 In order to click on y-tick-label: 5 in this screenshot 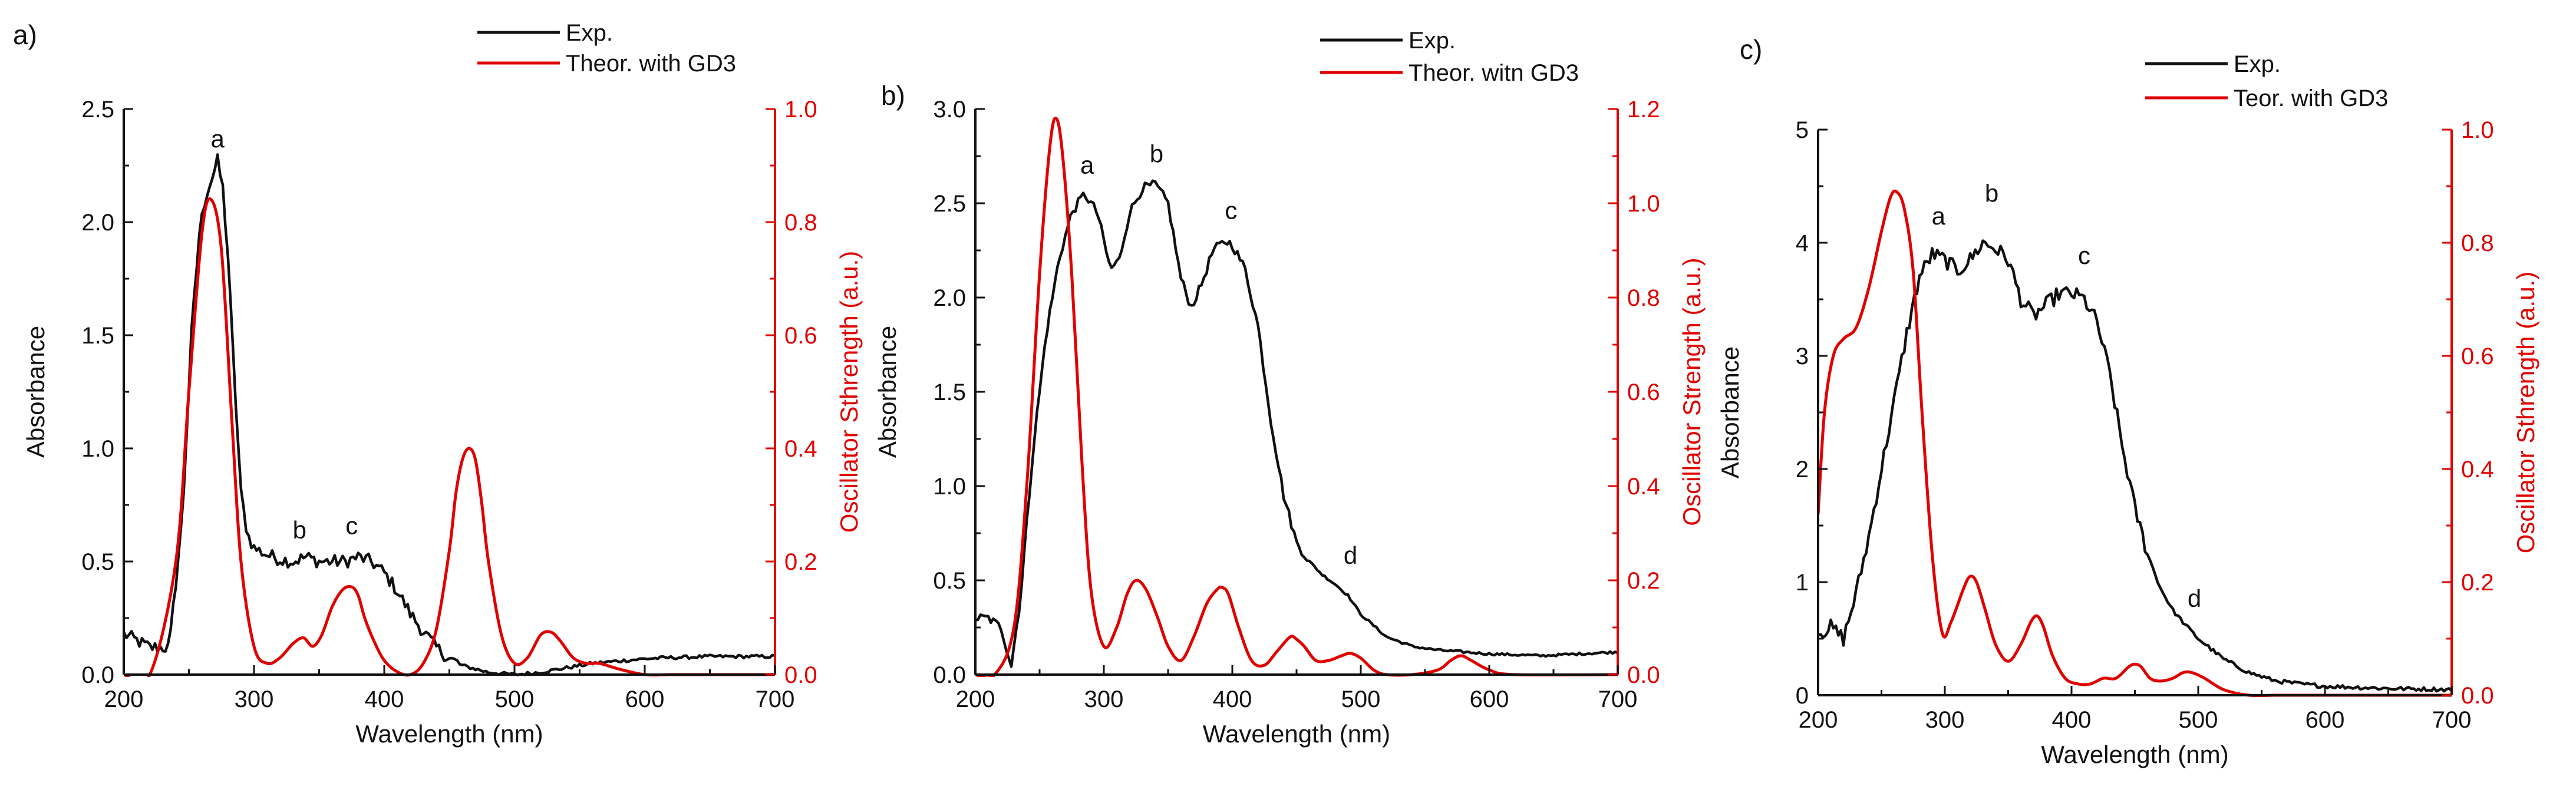, I will do `click(1802, 130)`.